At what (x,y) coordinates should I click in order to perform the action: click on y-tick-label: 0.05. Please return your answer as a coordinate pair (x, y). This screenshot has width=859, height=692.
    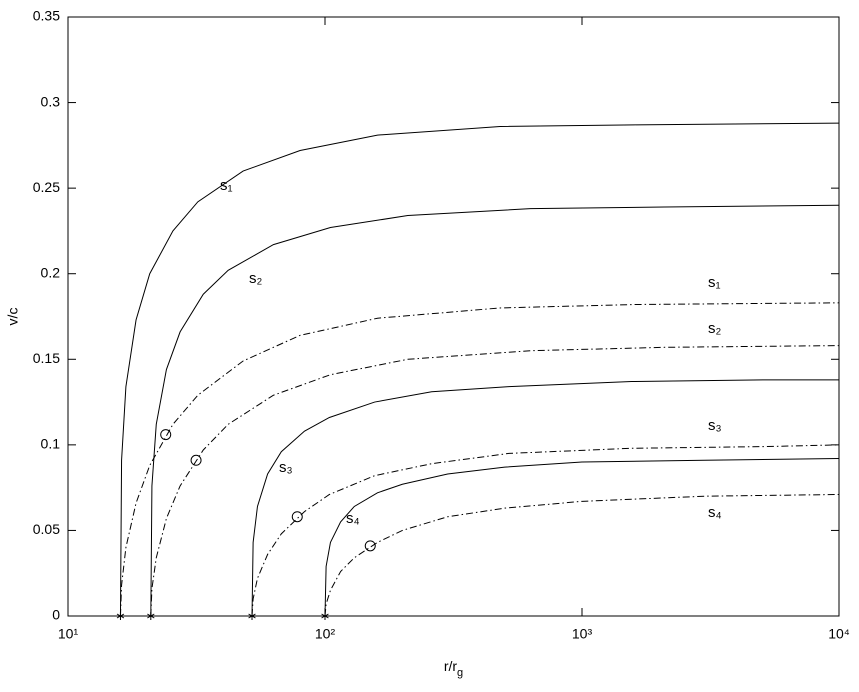
    Looking at the image, I should click on (46, 529).